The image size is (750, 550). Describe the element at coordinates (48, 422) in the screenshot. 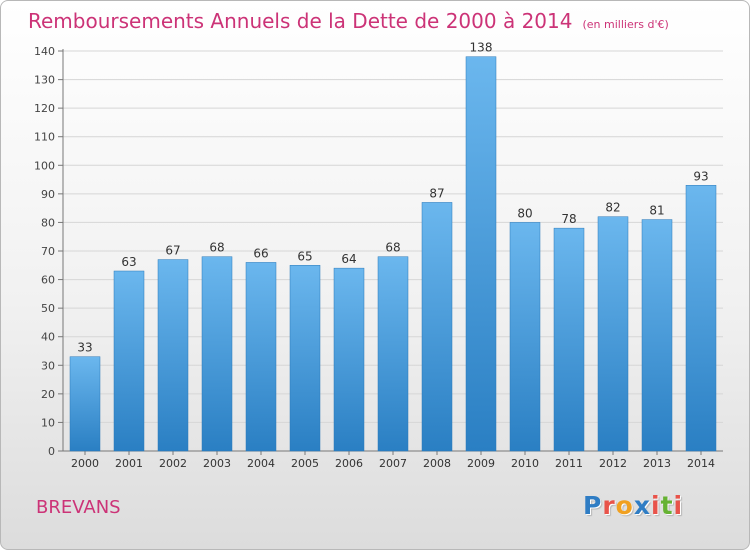

I see `y-tick-label: 10` at that location.